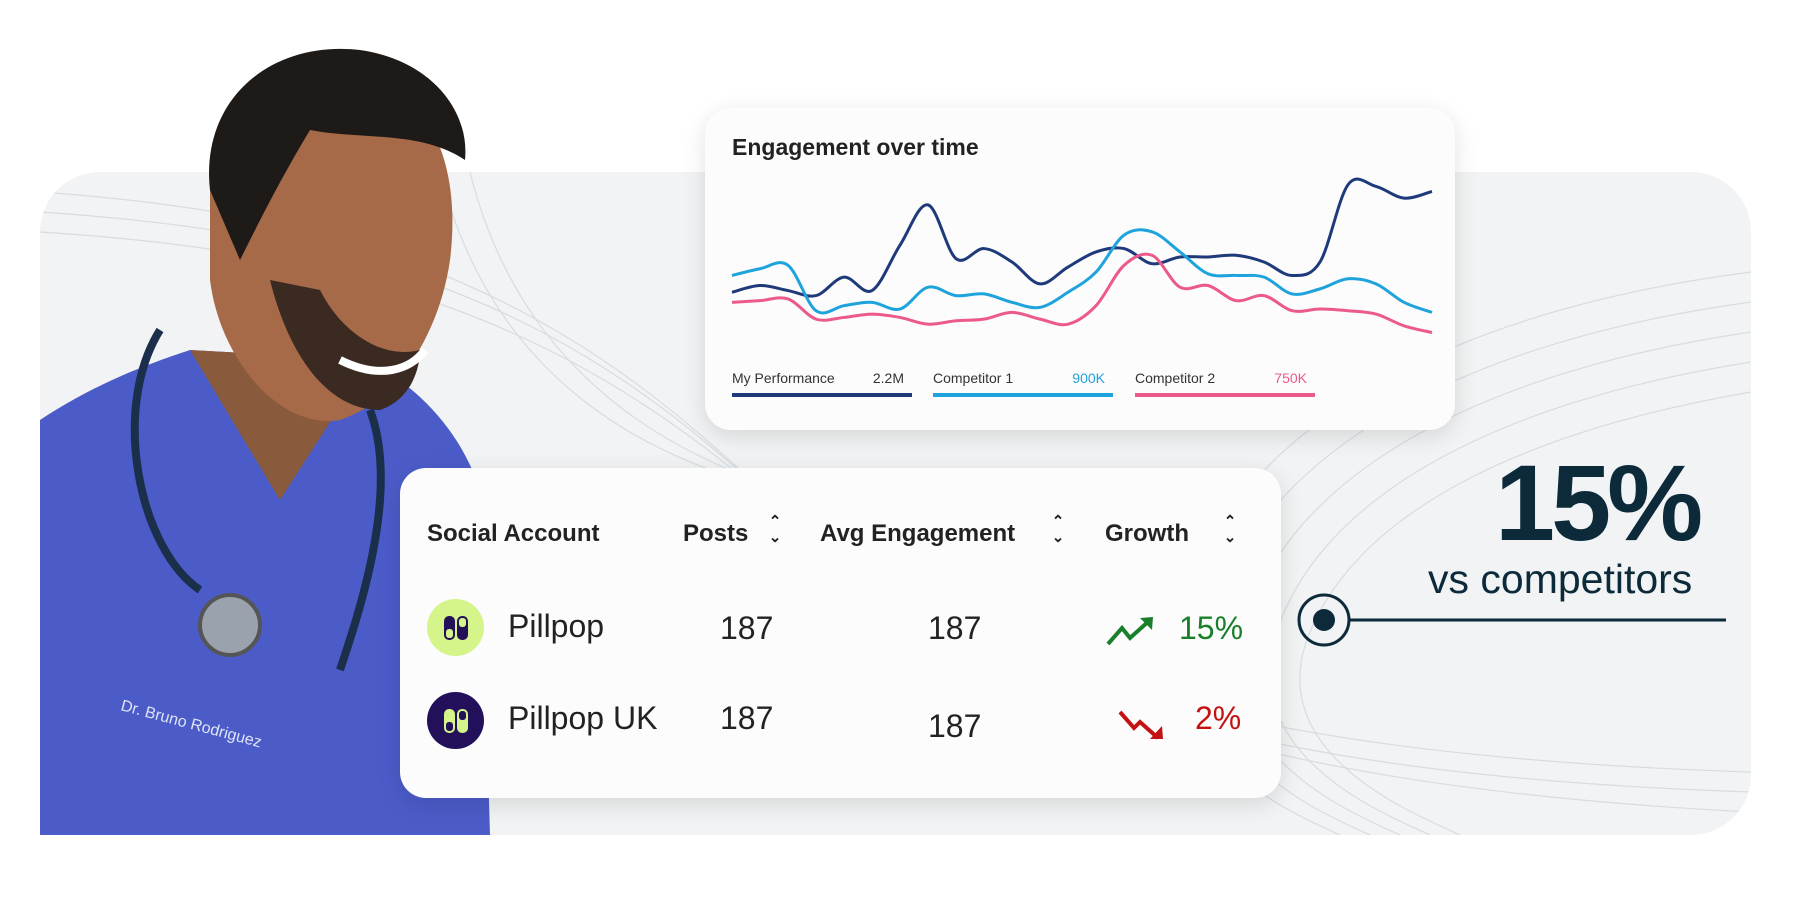 The height and width of the screenshot is (900, 1800). Describe the element at coordinates (1023, 385) in the screenshot. I see `legend-competitor-1: Competitor 1 900K` at that location.